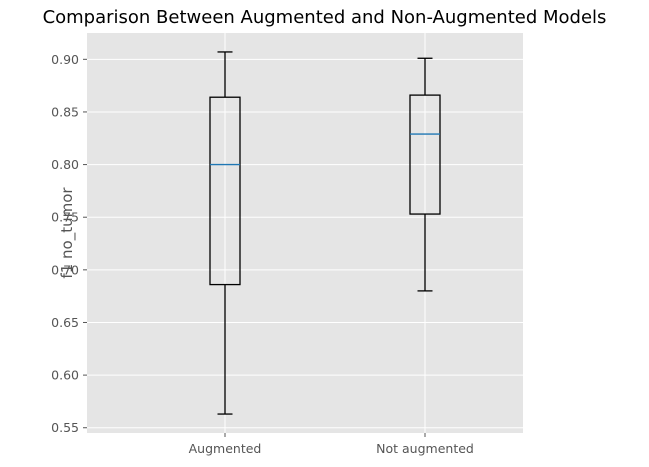 The height and width of the screenshot is (467, 649). Describe the element at coordinates (65, 322) in the screenshot. I see `y-tick-label: 0.65` at that location.